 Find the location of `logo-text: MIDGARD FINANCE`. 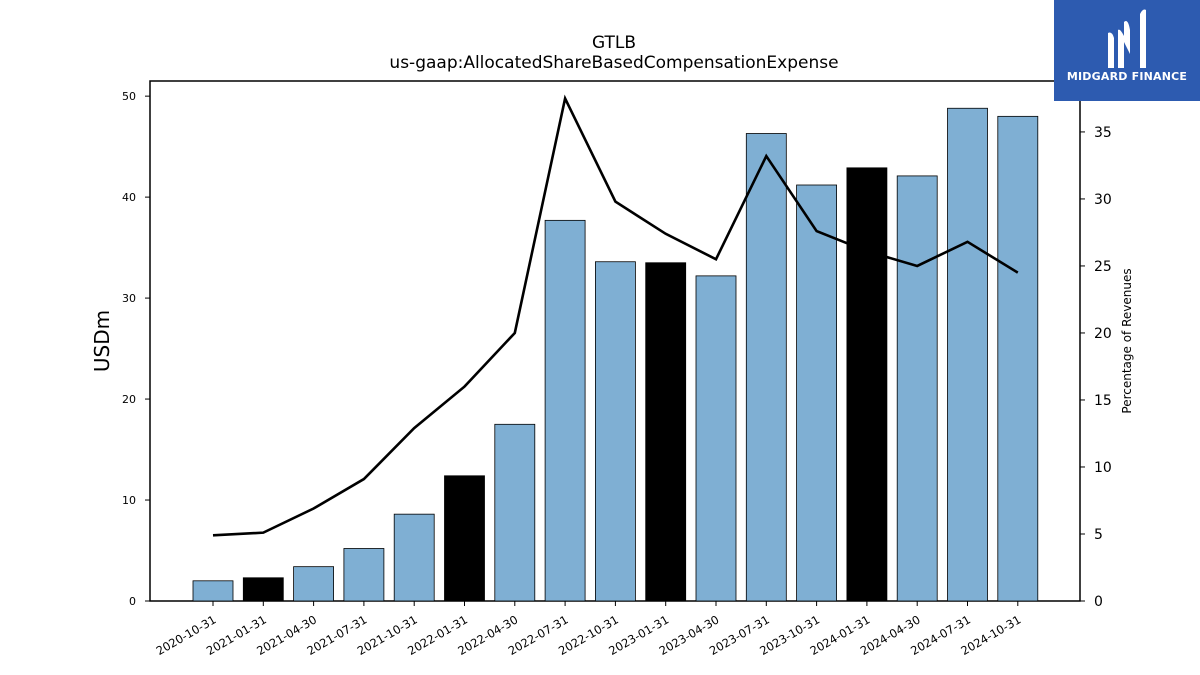

logo-text: MIDGARD FINANCE is located at coordinates (1127, 76).